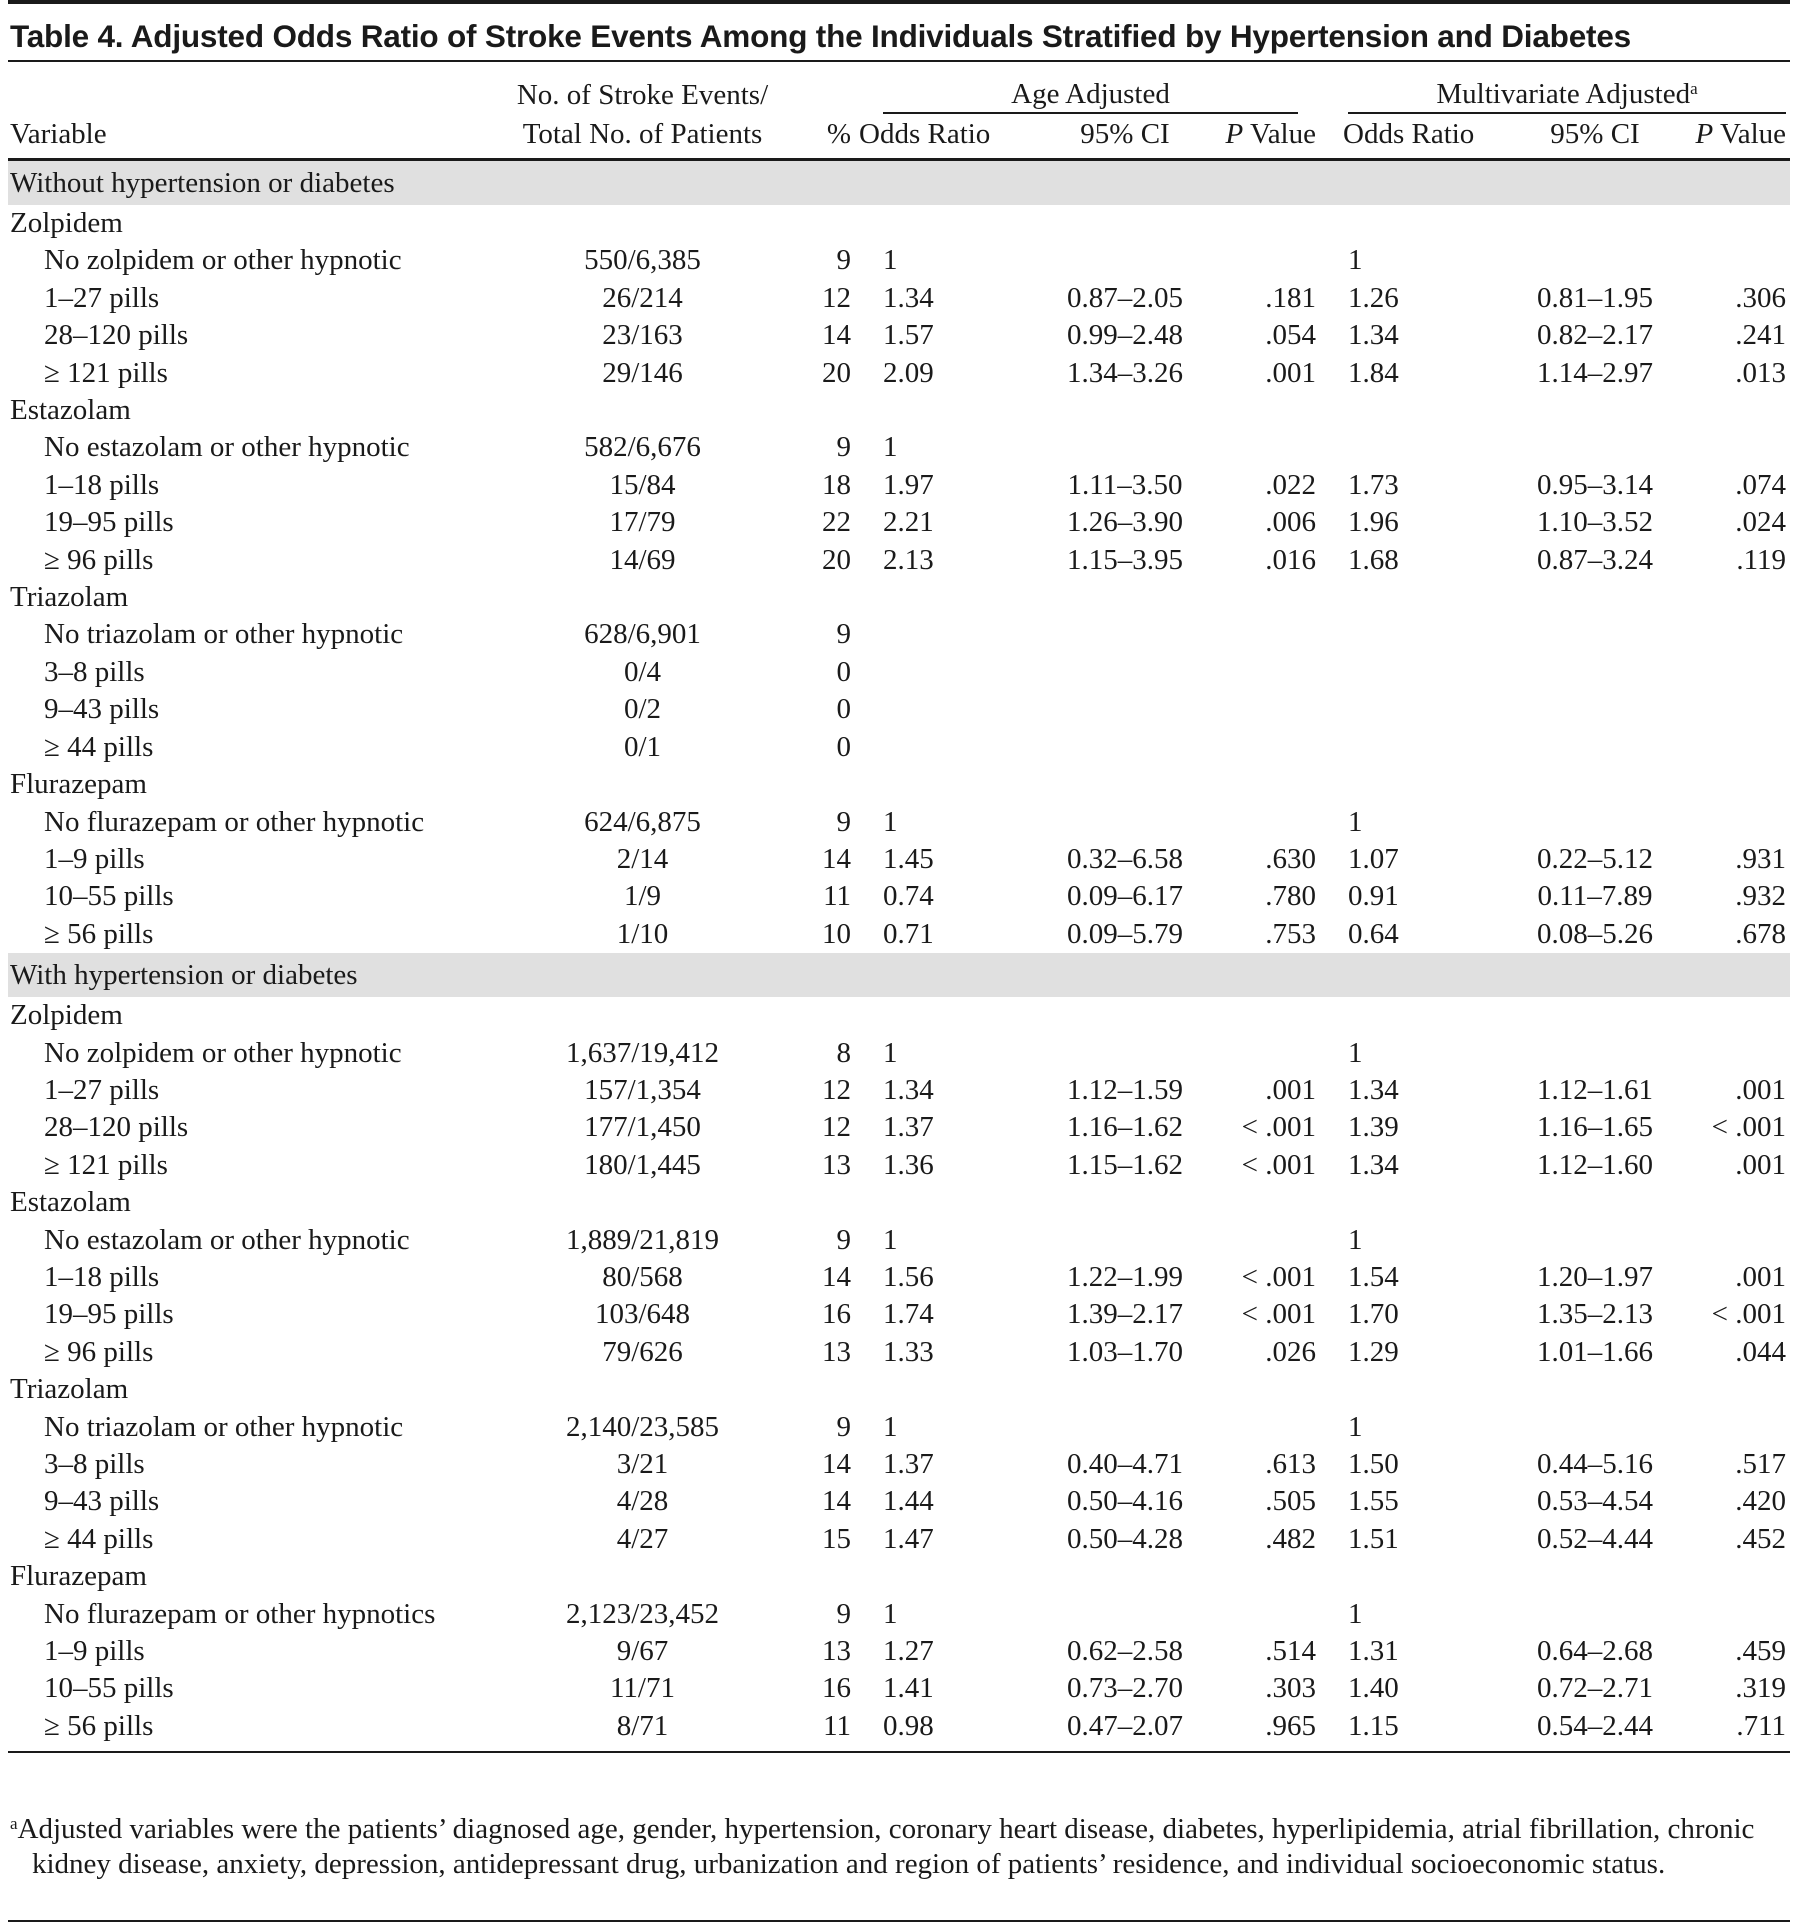 The image size is (1798, 1932). I want to click on mv-p-value-cell: .119, so click(1761, 559).